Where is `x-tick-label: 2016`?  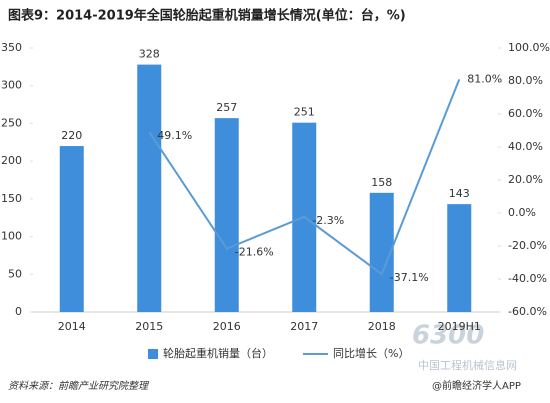 x-tick-label: 2016 is located at coordinates (227, 326).